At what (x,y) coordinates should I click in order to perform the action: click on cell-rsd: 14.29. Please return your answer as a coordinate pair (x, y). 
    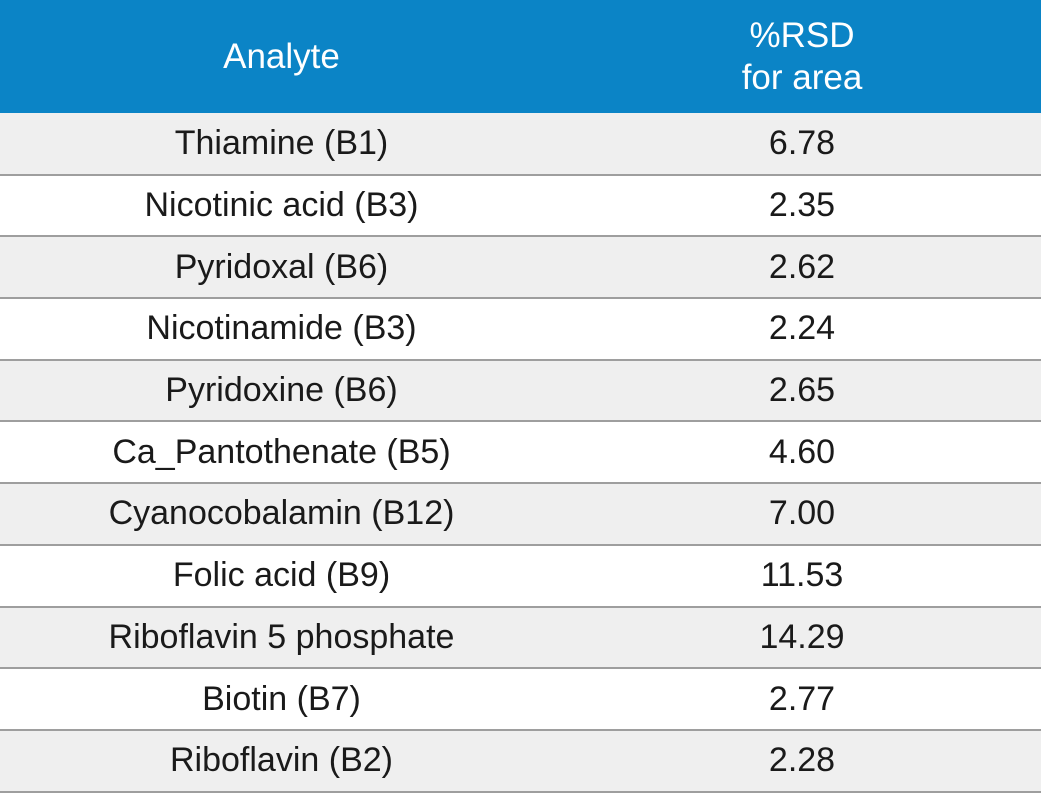
    Looking at the image, I should click on (802, 638).